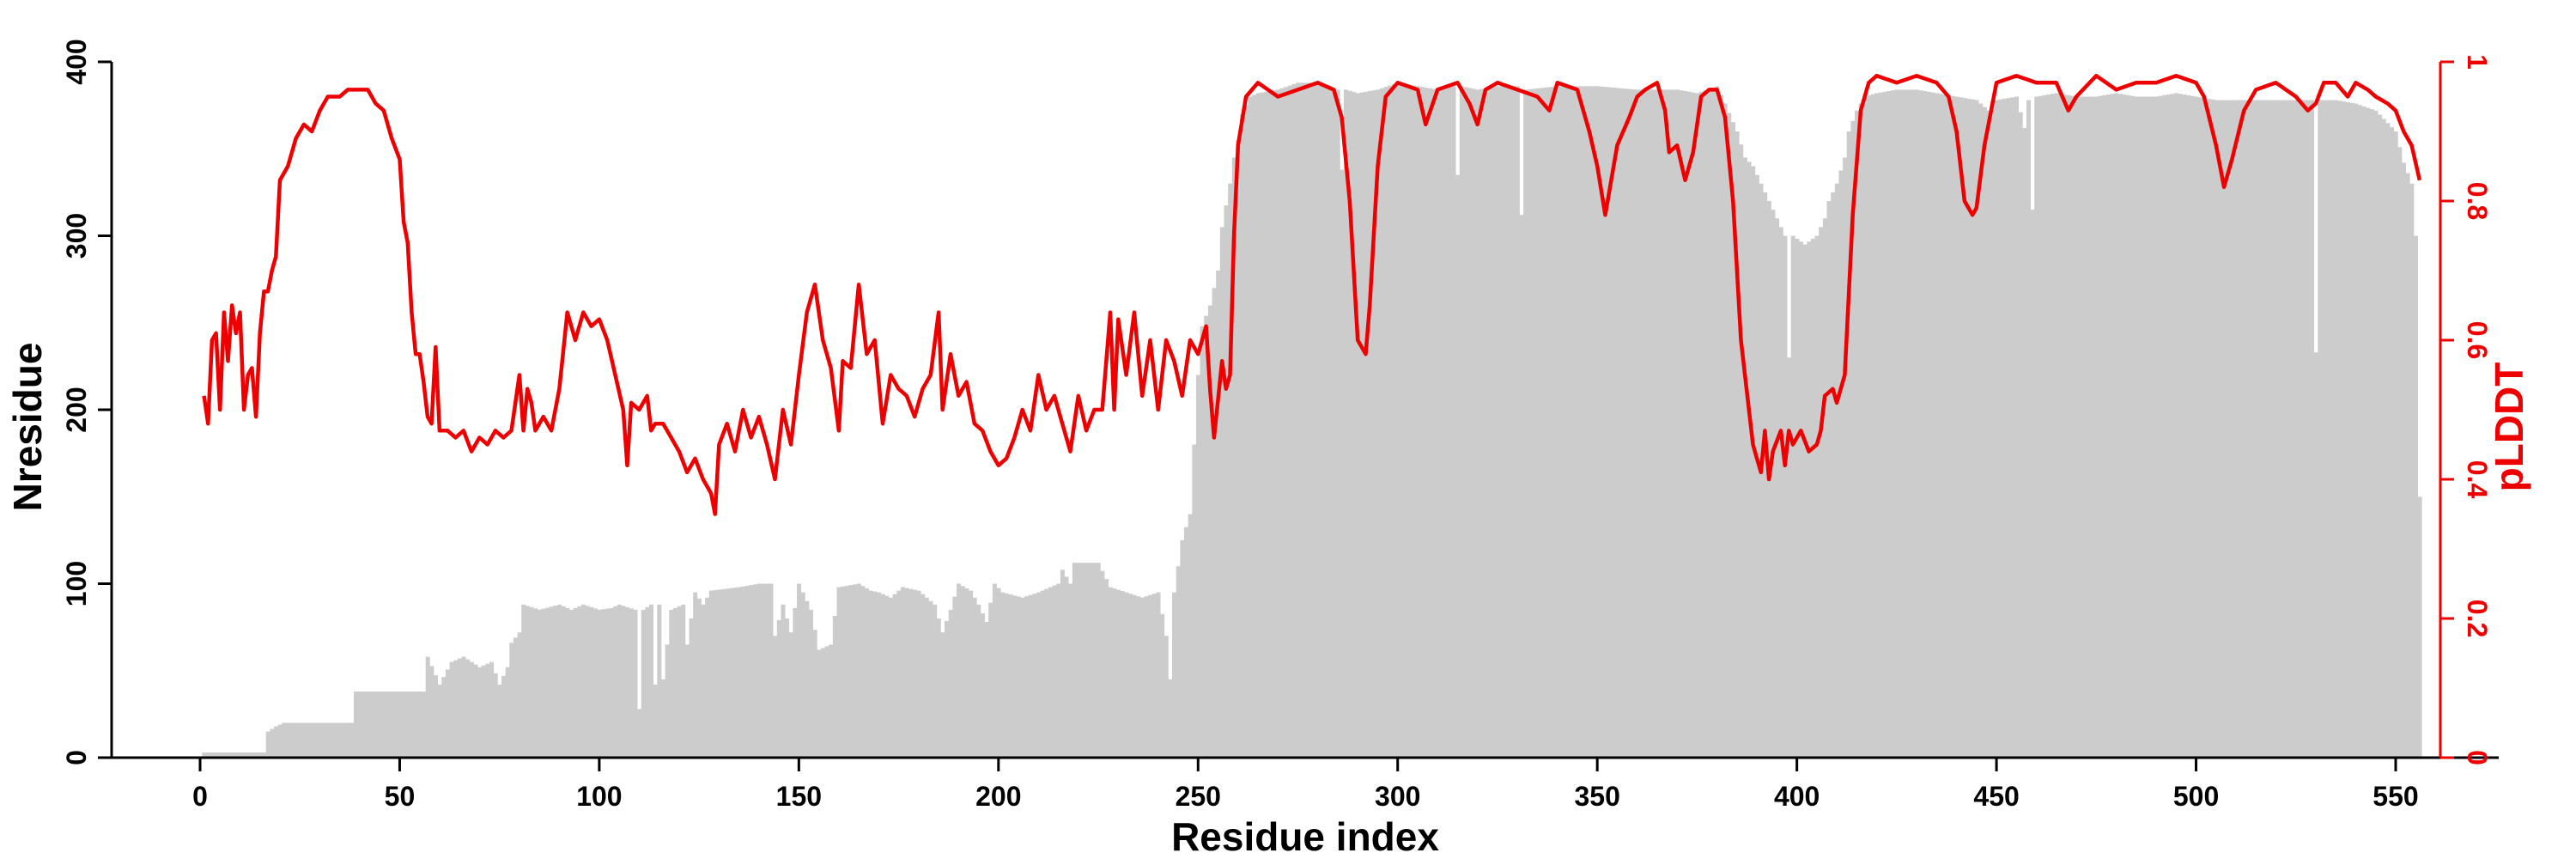 This screenshot has width=2576, height=859. What do you see at coordinates (28, 427) in the screenshot?
I see `y-axis-left-title: Nresidue` at bounding box center [28, 427].